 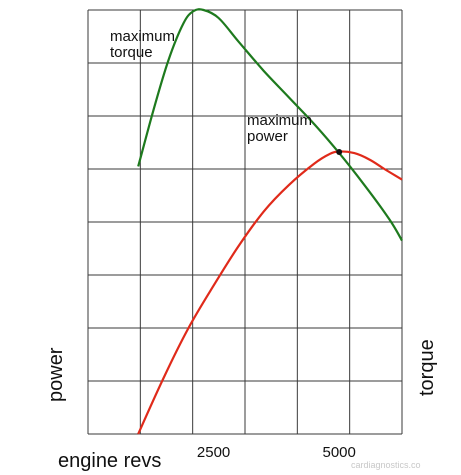 I want to click on annotation-maximum-power-line2: power, so click(x=267, y=136).